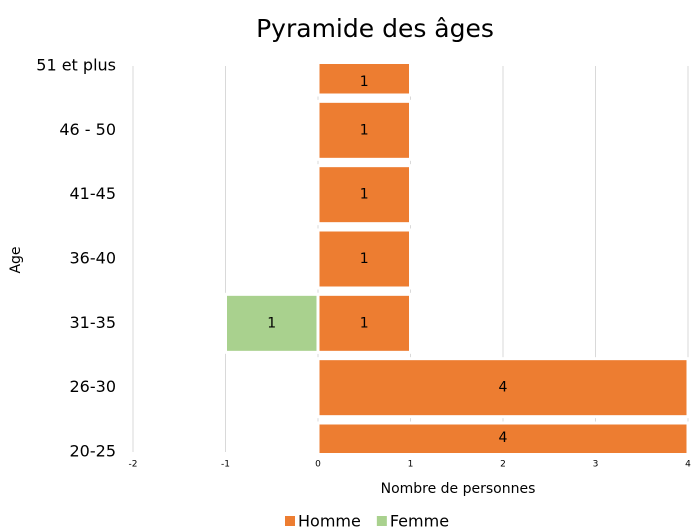 This screenshot has height=532, width=691. I want to click on x-tick-label: 4, so click(688, 465).